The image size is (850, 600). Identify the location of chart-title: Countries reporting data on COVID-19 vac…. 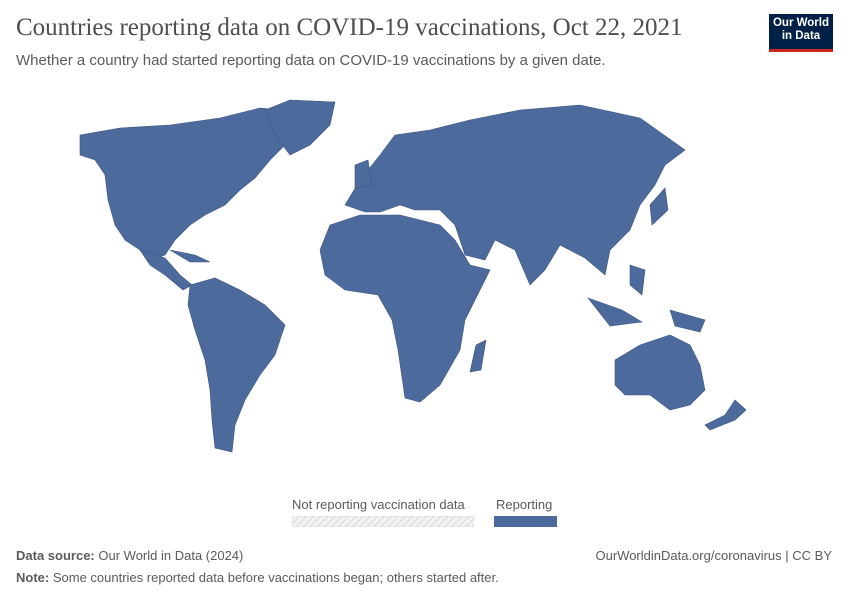
(349, 27).